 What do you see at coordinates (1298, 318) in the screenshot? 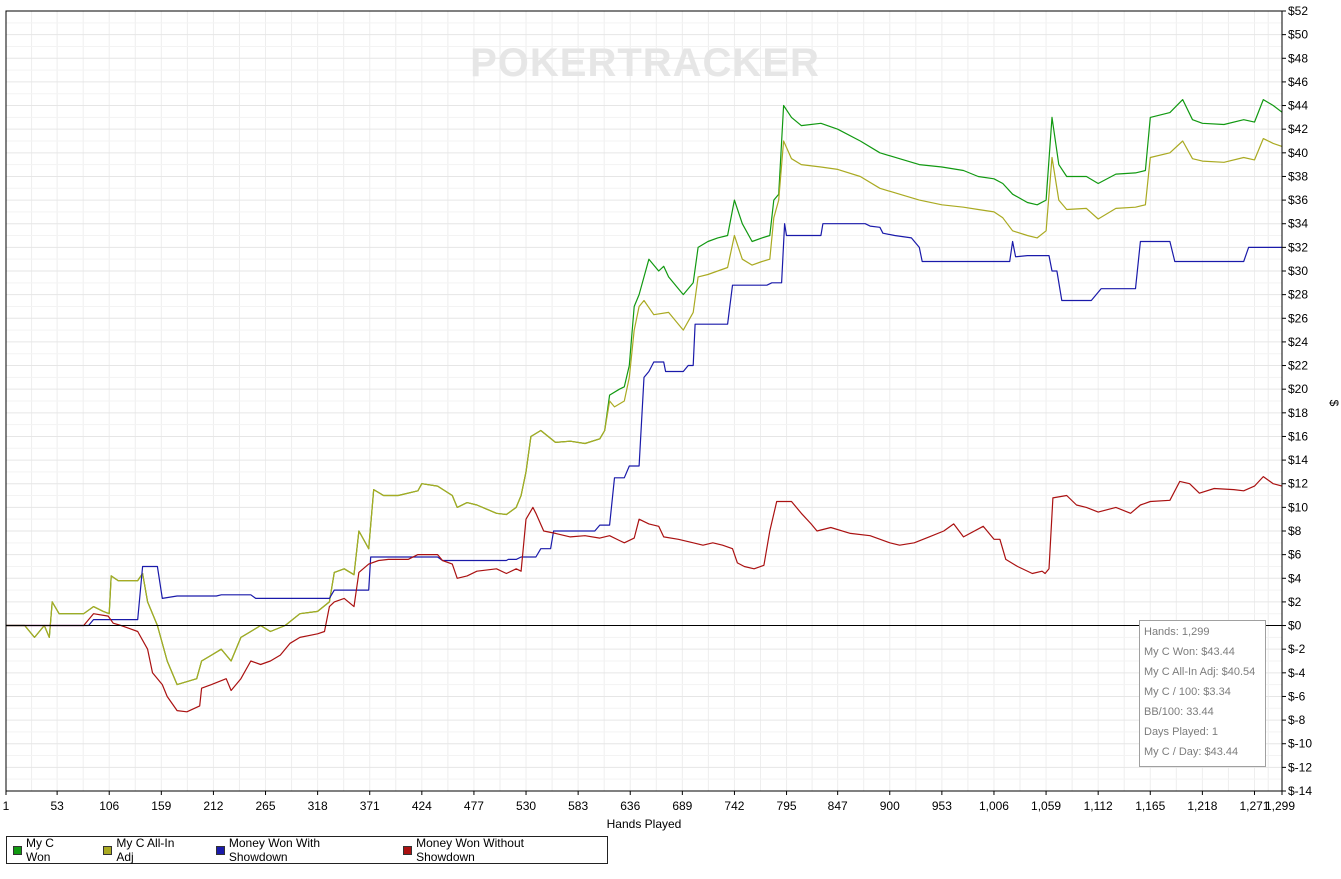
I see `y-tick-label: $26` at bounding box center [1298, 318].